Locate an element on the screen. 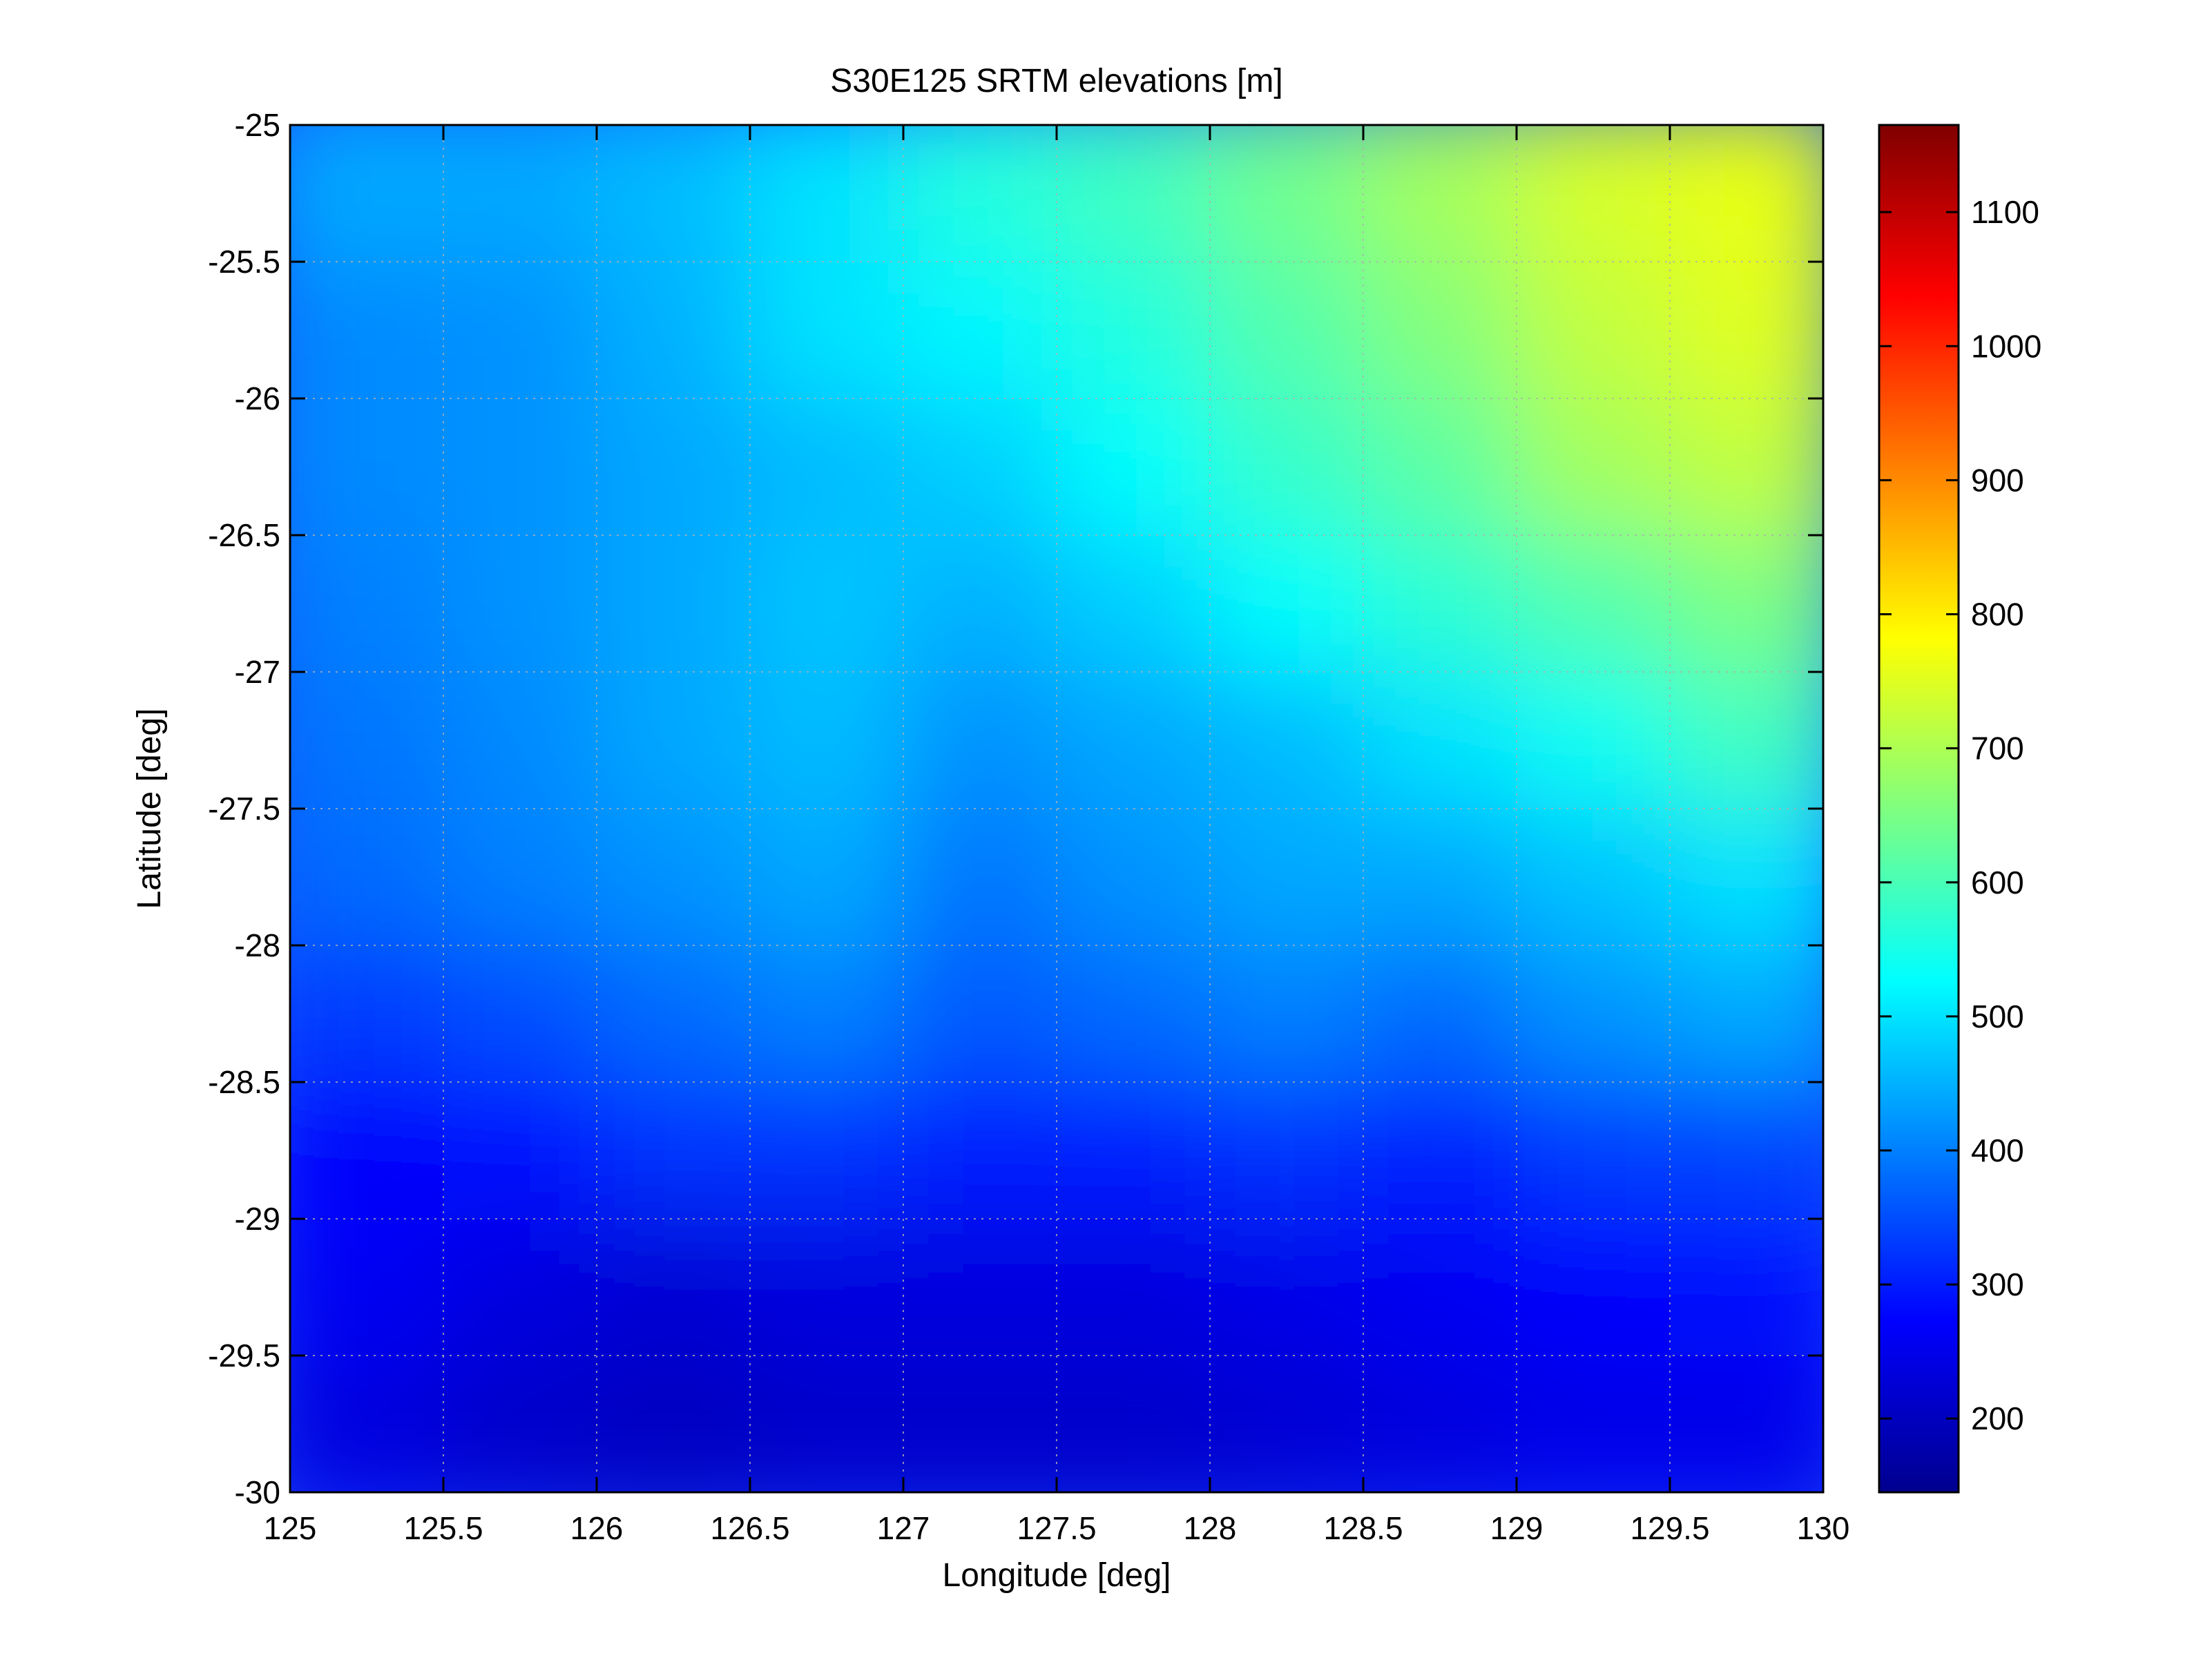 This screenshot has height=1658, width=2212. y-tick-label: -27 is located at coordinates (258, 672).